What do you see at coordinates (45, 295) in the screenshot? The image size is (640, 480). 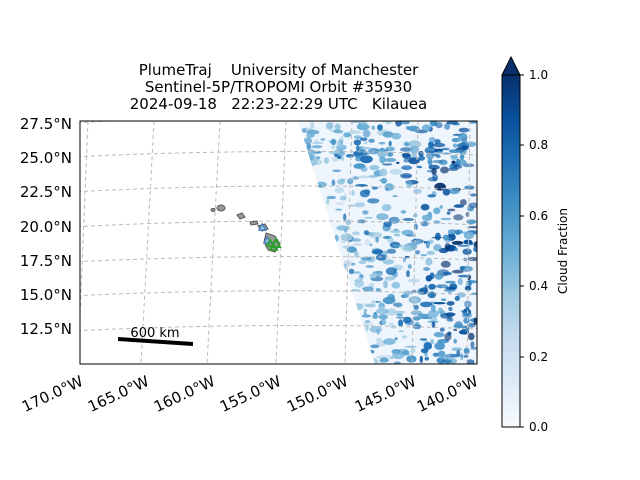 I see `lat-label-15-0: 15.0°N` at bounding box center [45, 295].